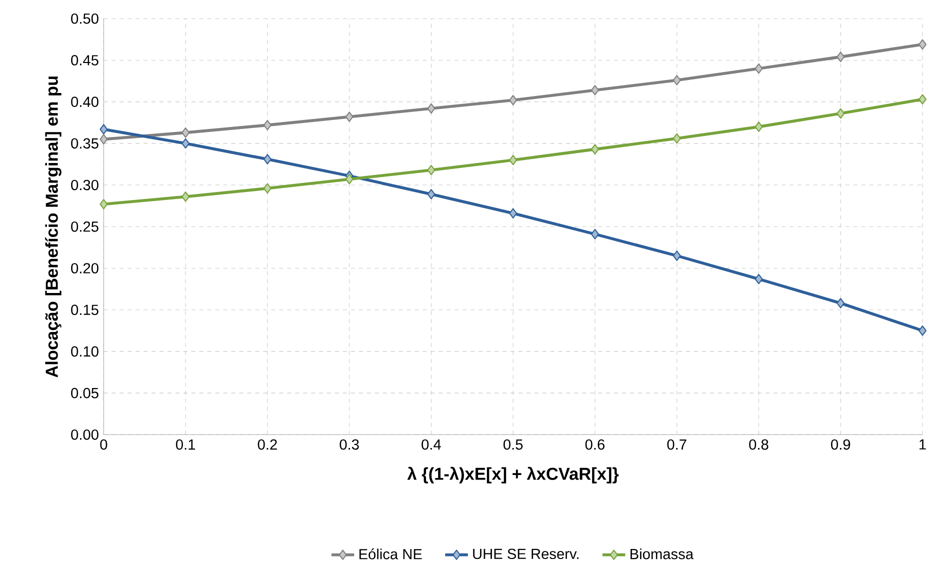 The image size is (931, 576). Describe the element at coordinates (84, 185) in the screenshot. I see `y-tick-label: 0.30` at that location.